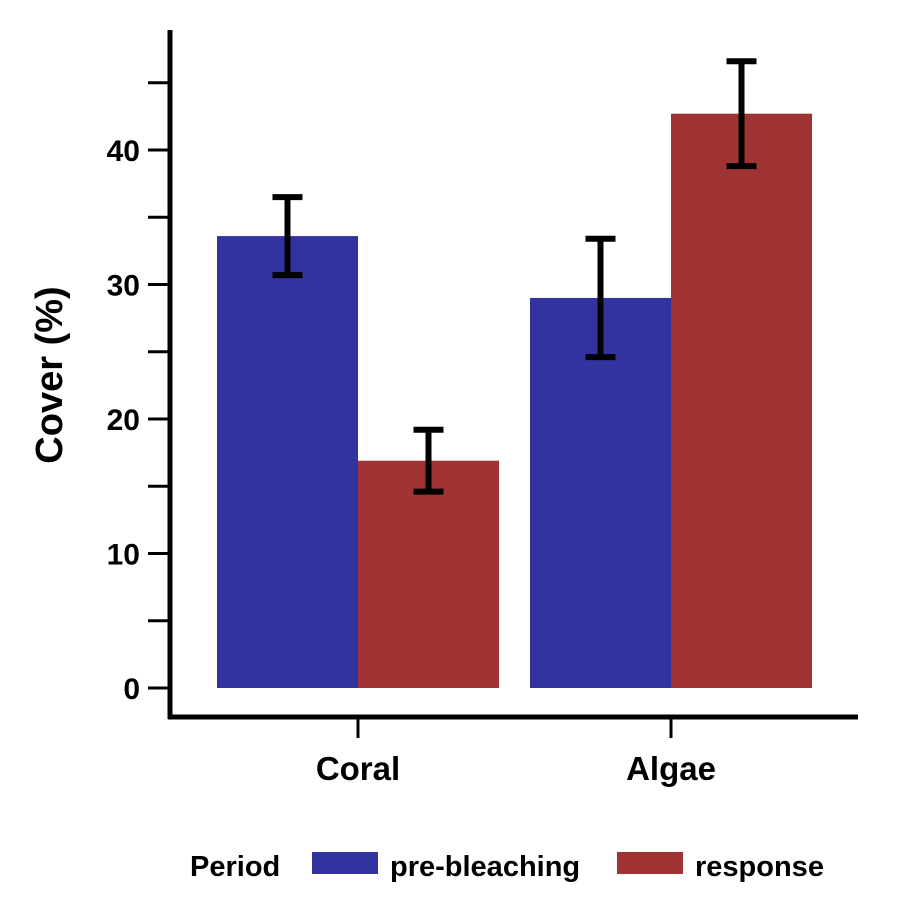  What do you see at coordinates (428, 574) in the screenshot?
I see `bar-coral-response` at bounding box center [428, 574].